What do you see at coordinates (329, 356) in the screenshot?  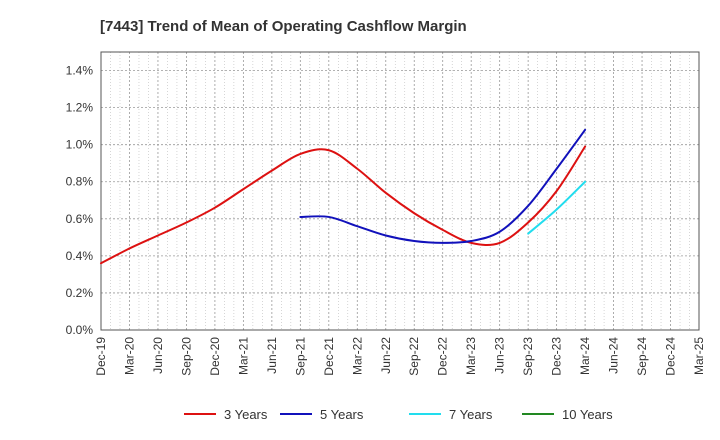 I see `x-tick-label: Dec-21` at bounding box center [329, 356].